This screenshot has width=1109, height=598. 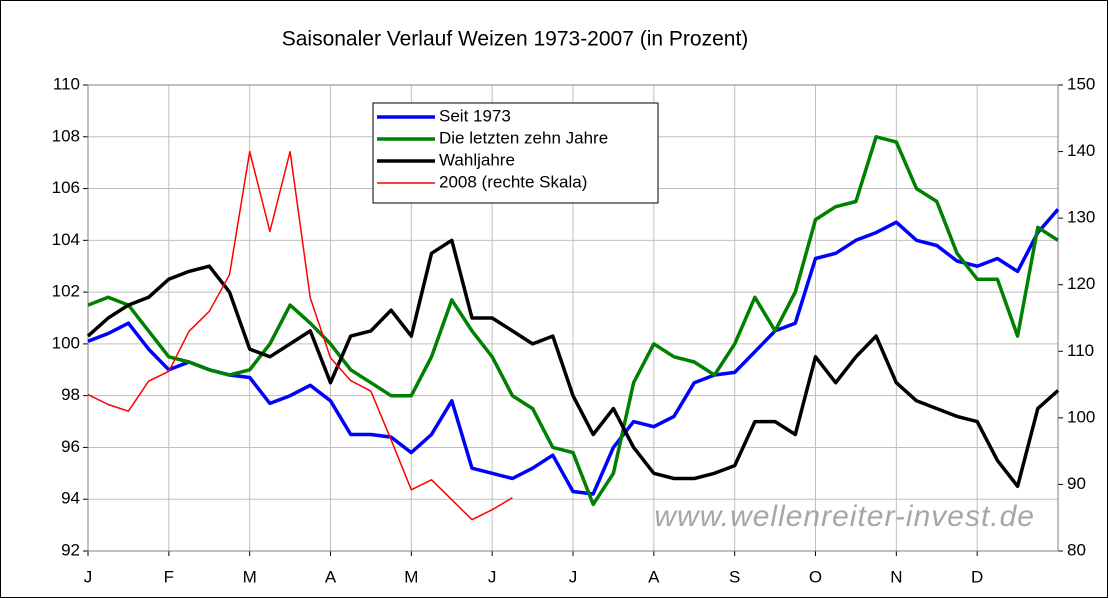 What do you see at coordinates (1076, 549) in the screenshot?
I see `y2-tick-label: 80` at bounding box center [1076, 549].